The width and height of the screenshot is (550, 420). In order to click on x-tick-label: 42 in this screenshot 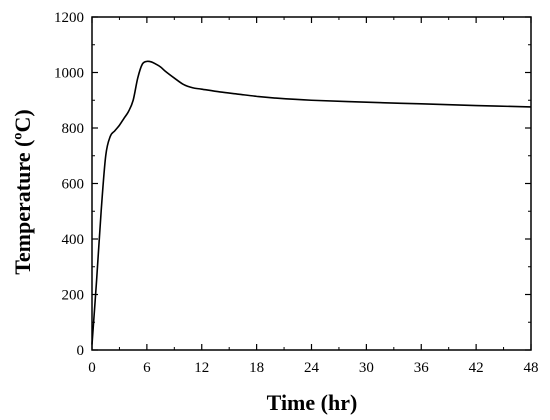, I will do `click(476, 368)`.